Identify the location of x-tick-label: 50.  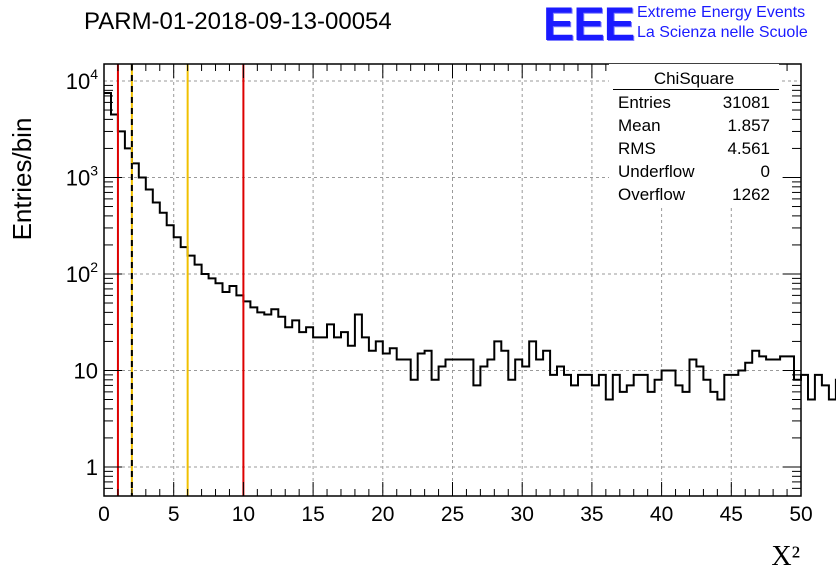
(800, 514).